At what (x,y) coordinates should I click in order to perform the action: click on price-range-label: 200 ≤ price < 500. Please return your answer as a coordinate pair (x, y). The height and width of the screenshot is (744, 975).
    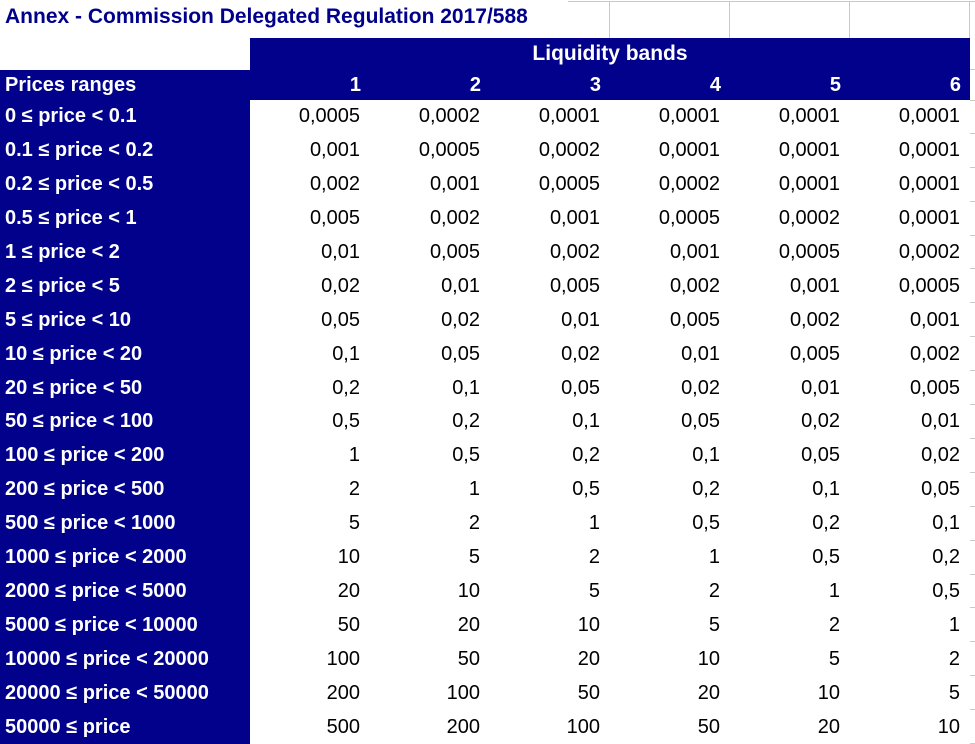
    Looking at the image, I should click on (125, 489).